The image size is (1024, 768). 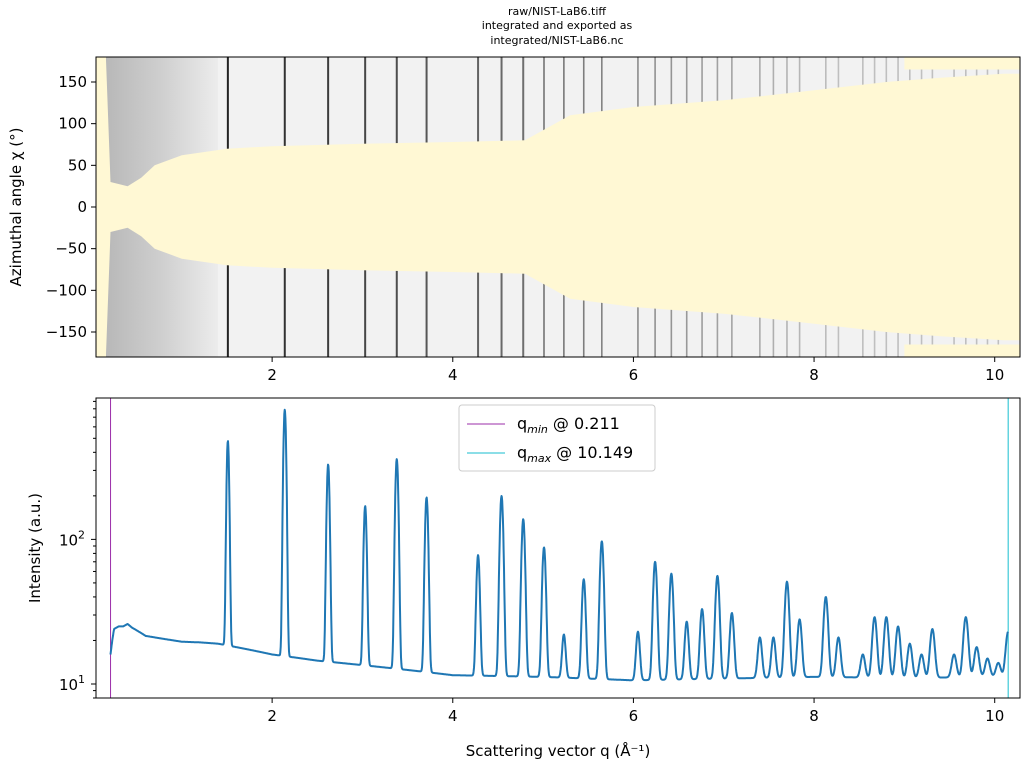 What do you see at coordinates (35, 548) in the screenshot?
I see `profile-y-label: Intensity (a.u.)` at bounding box center [35, 548].